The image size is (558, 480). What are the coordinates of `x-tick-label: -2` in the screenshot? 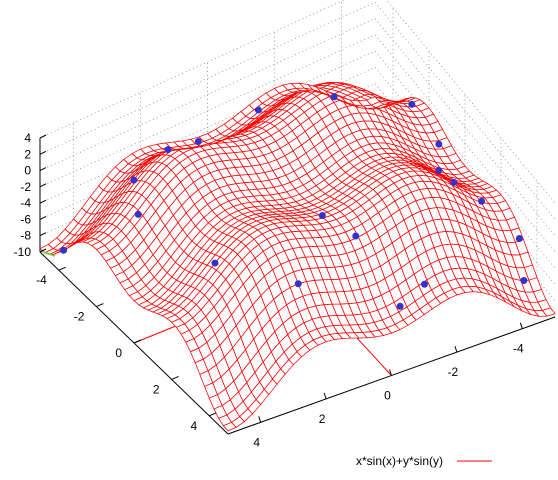 It's located at (453, 372).